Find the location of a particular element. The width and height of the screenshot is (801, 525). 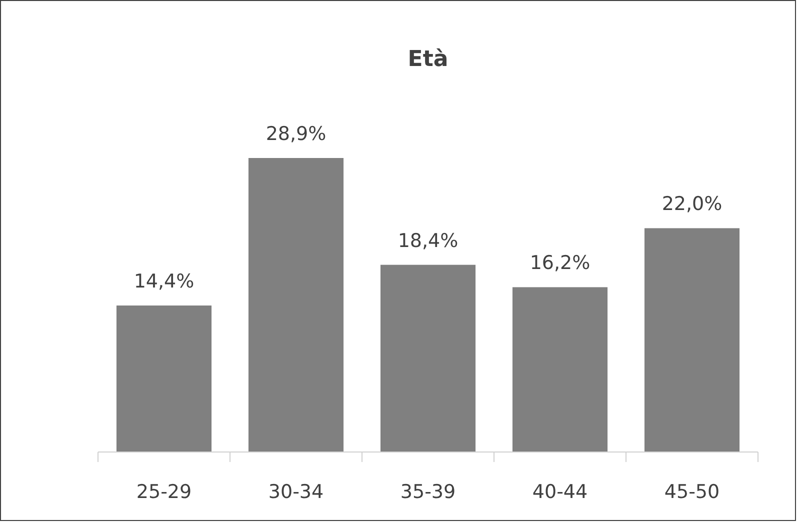

data-label: 28,9% is located at coordinates (296, 134).